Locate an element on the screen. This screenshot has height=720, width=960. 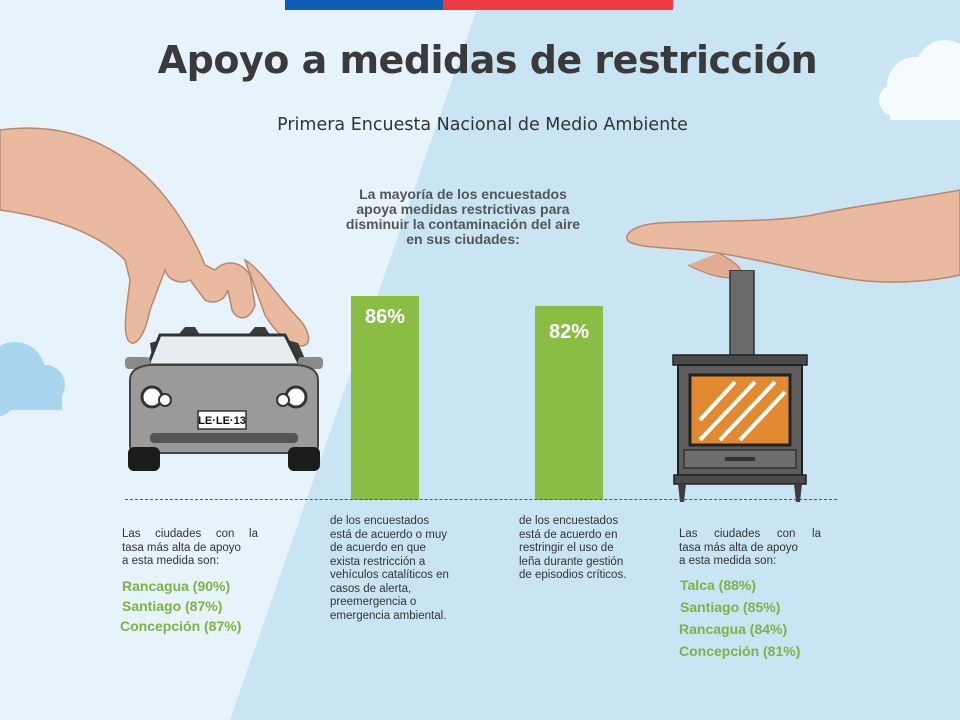
flag-stripe-blue is located at coordinates (364, 5).